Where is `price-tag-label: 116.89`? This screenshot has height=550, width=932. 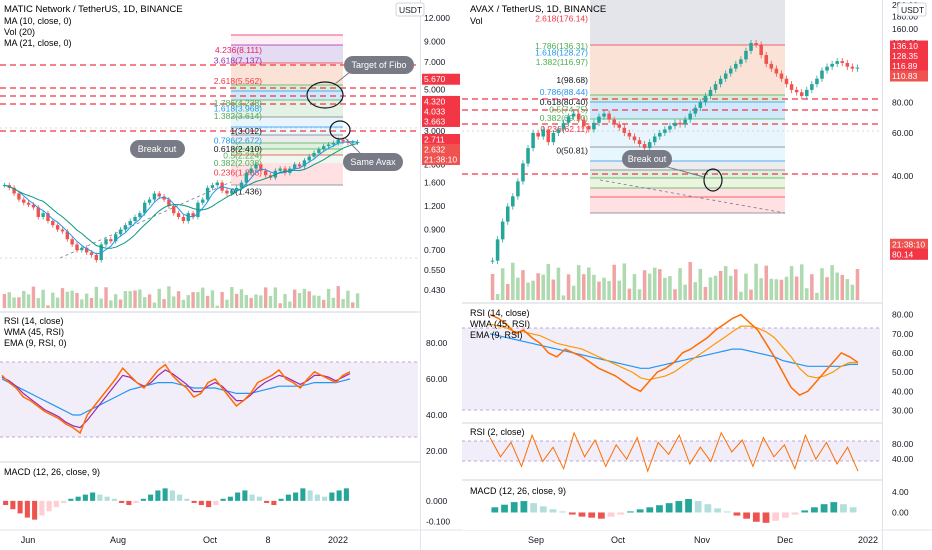
price-tag-label: 116.89 is located at coordinates (905, 66).